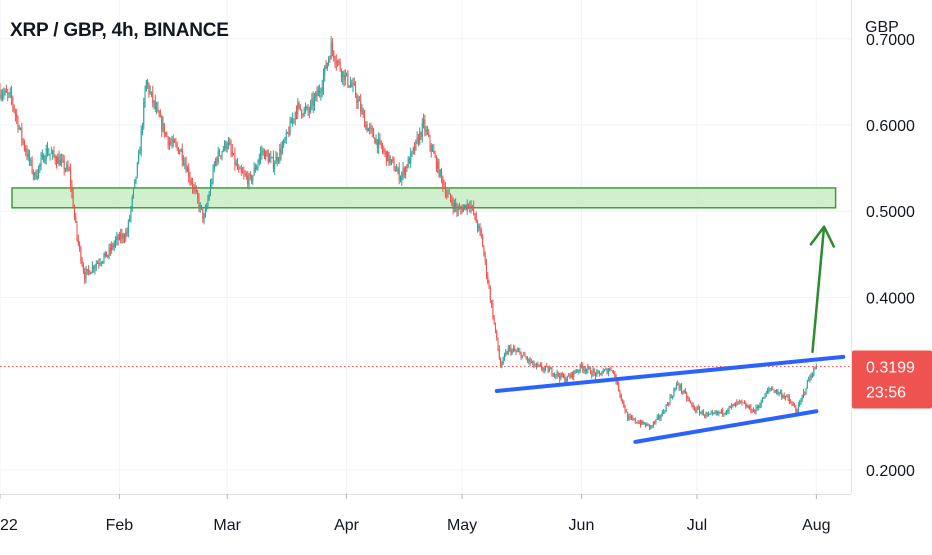 The width and height of the screenshot is (932, 555). I want to click on upper-trendline, so click(670, 373).